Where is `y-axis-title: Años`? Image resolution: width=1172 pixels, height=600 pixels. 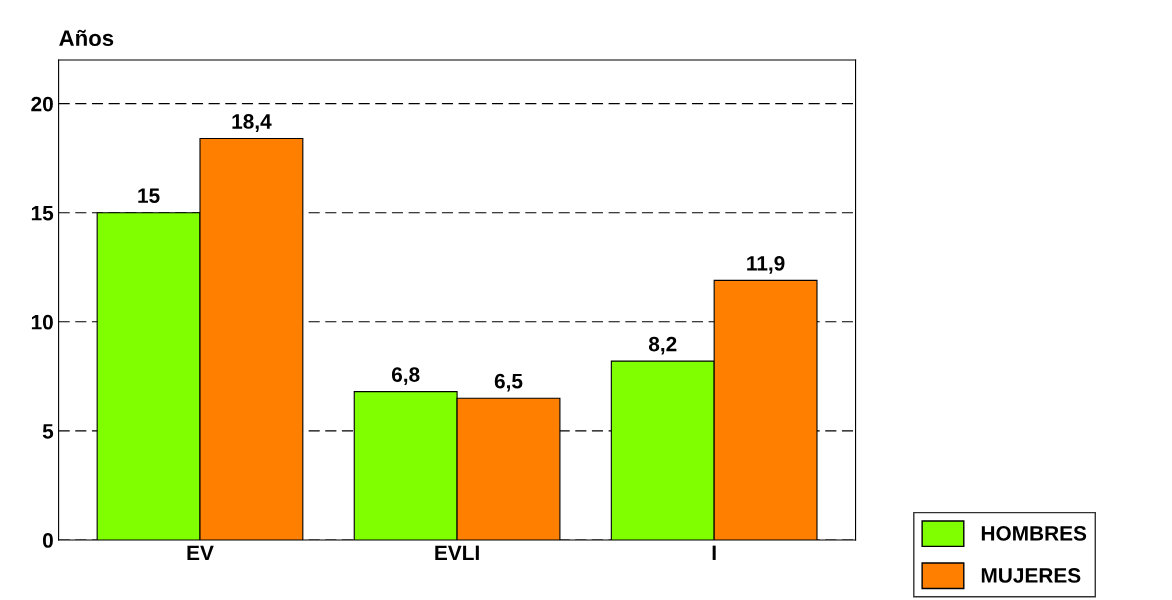
y-axis-title: Años is located at coordinates (86, 38).